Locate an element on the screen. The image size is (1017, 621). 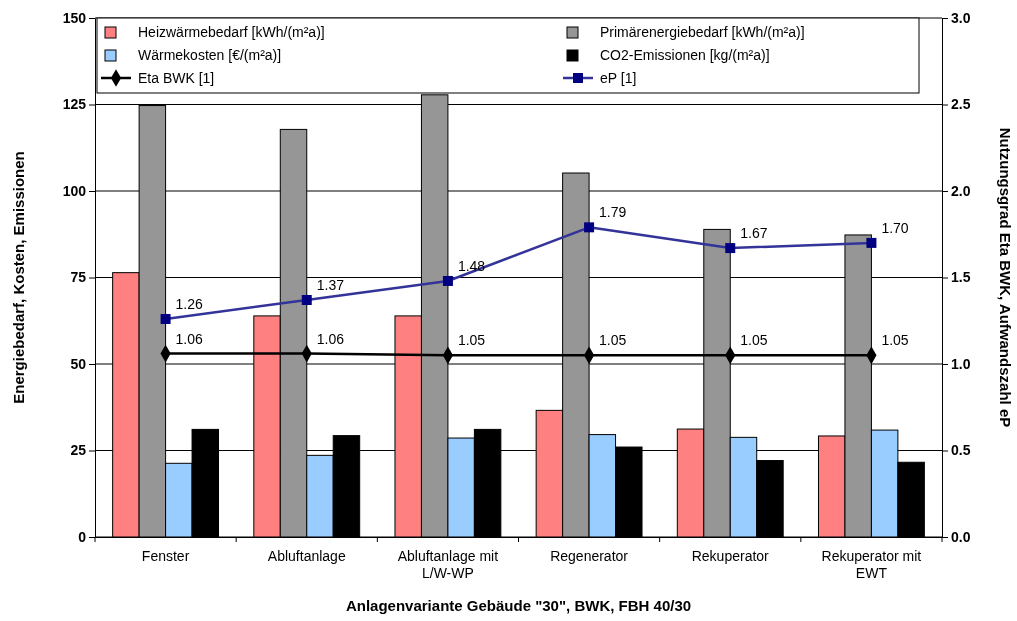
data-label: 1.79 is located at coordinates (613, 212).